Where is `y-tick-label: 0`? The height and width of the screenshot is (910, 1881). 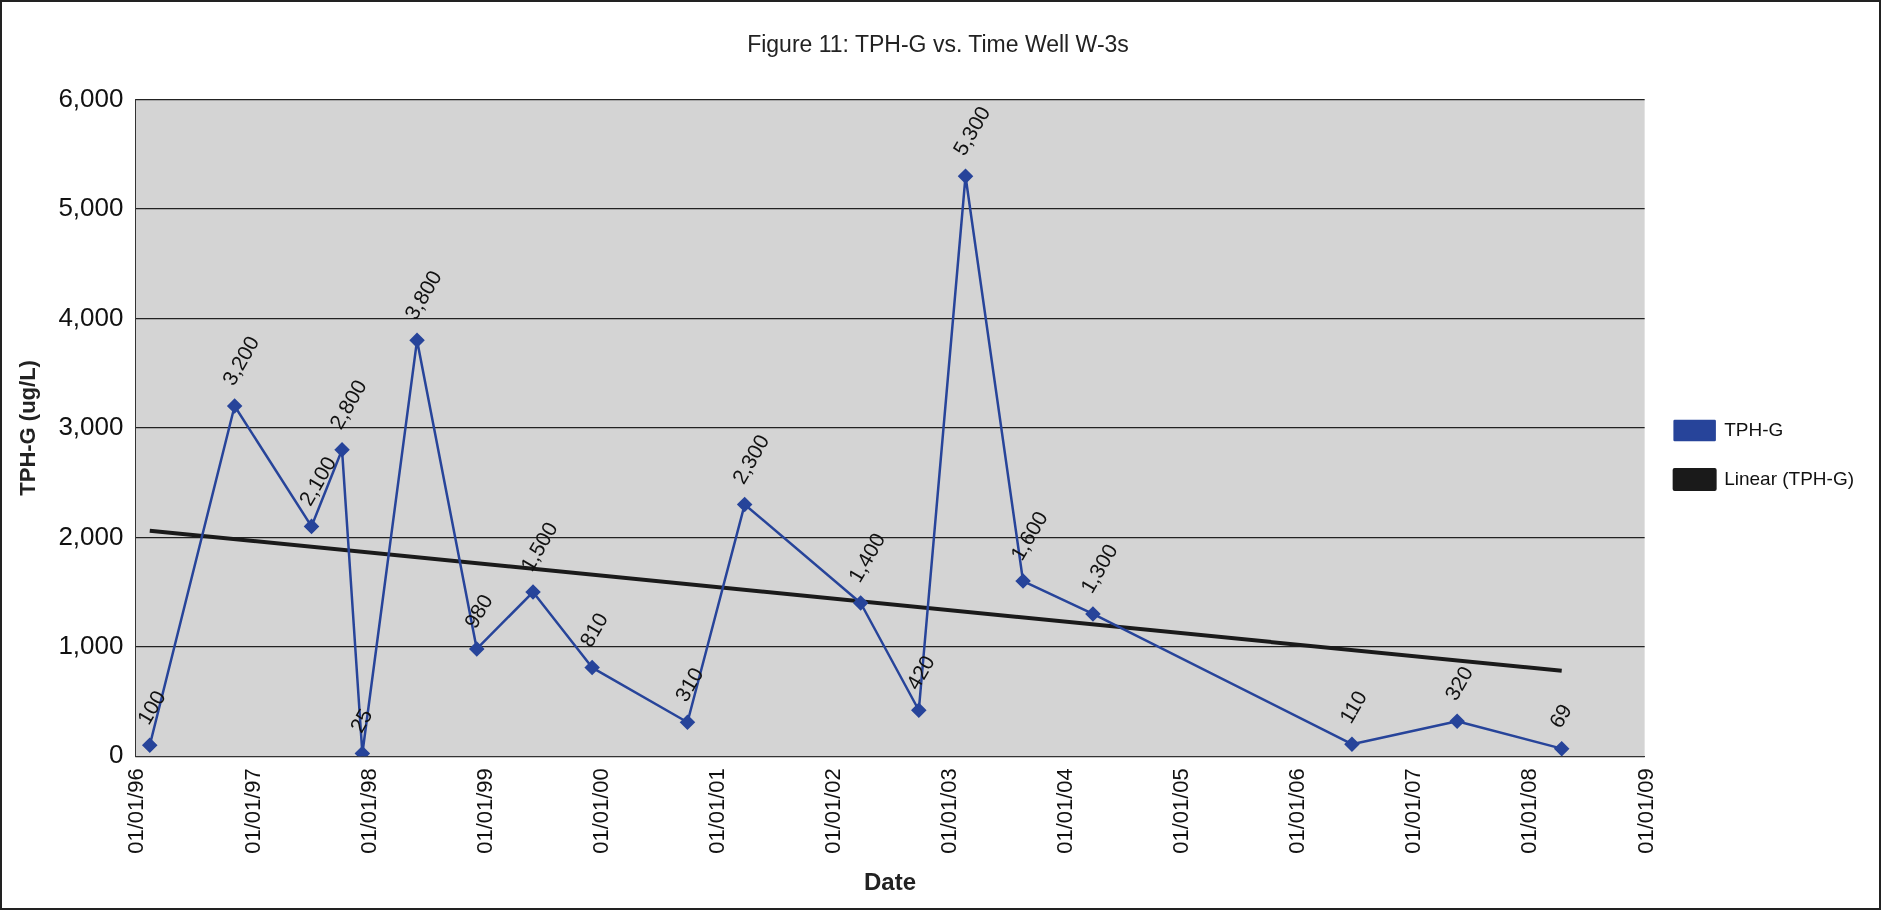
y-tick-label: 0 is located at coordinates (116, 754).